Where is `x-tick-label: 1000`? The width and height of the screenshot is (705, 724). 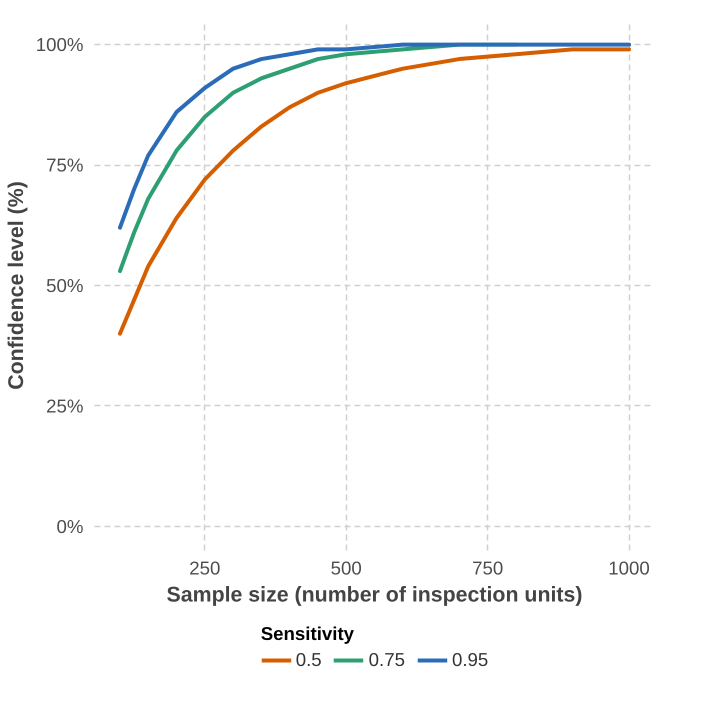 x-tick-label: 1000 is located at coordinates (629, 568).